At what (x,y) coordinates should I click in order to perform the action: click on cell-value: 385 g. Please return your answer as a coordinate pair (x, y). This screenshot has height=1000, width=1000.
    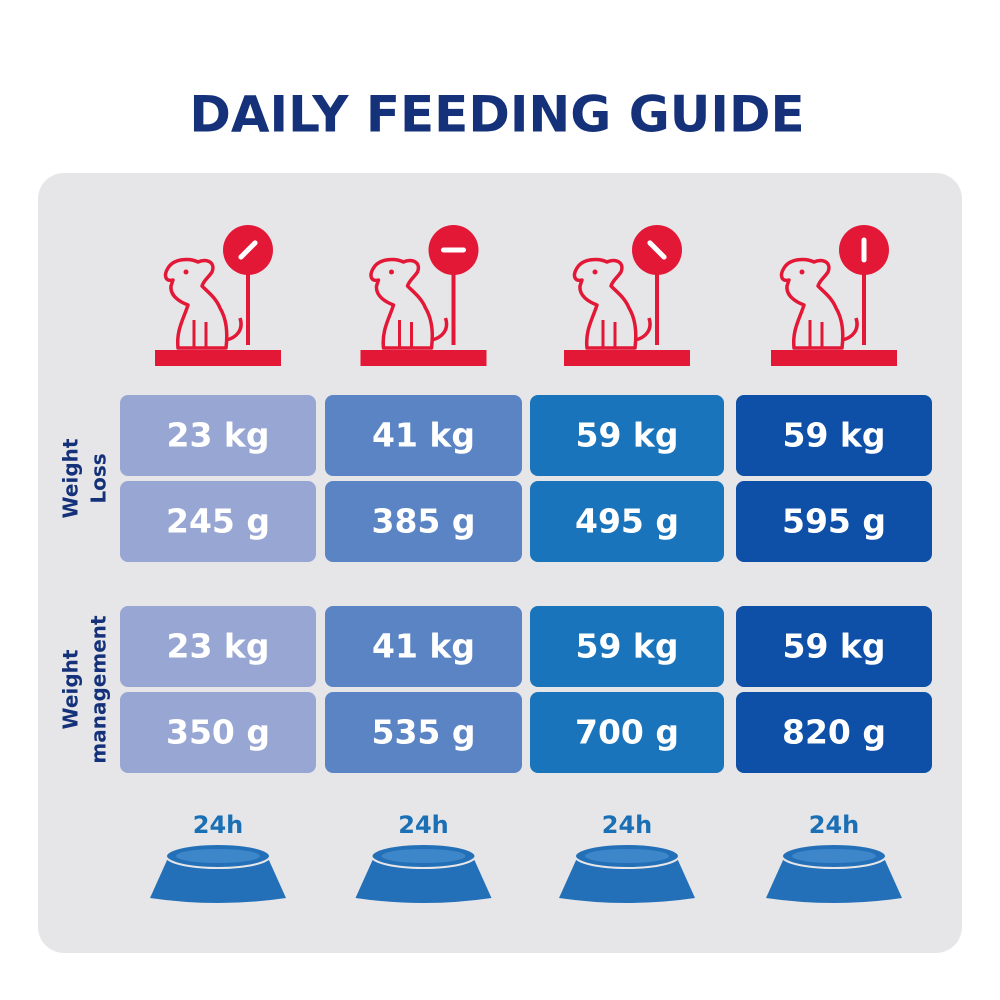
    Looking at the image, I should click on (424, 521).